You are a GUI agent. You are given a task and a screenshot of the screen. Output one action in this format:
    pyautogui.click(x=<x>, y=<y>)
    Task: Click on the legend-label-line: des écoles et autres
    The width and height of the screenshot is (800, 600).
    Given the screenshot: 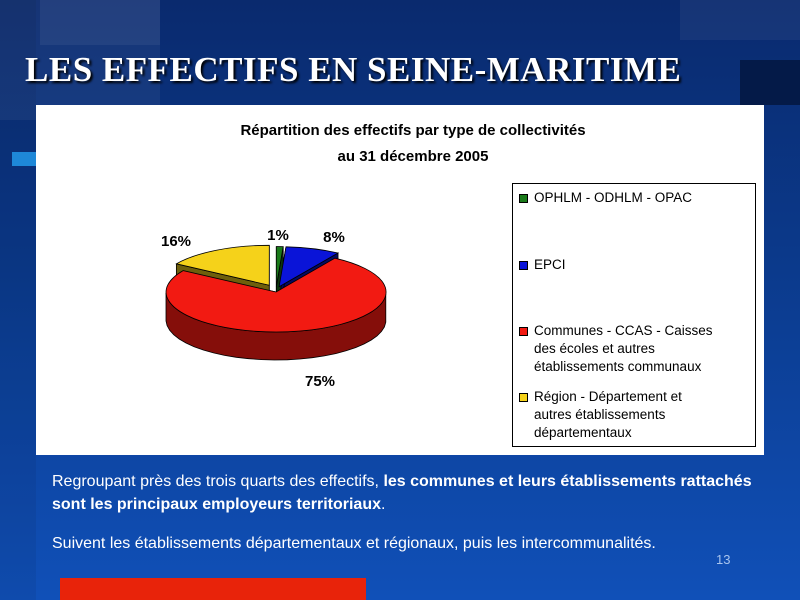 What is the action you would take?
    pyautogui.click(x=594, y=348)
    